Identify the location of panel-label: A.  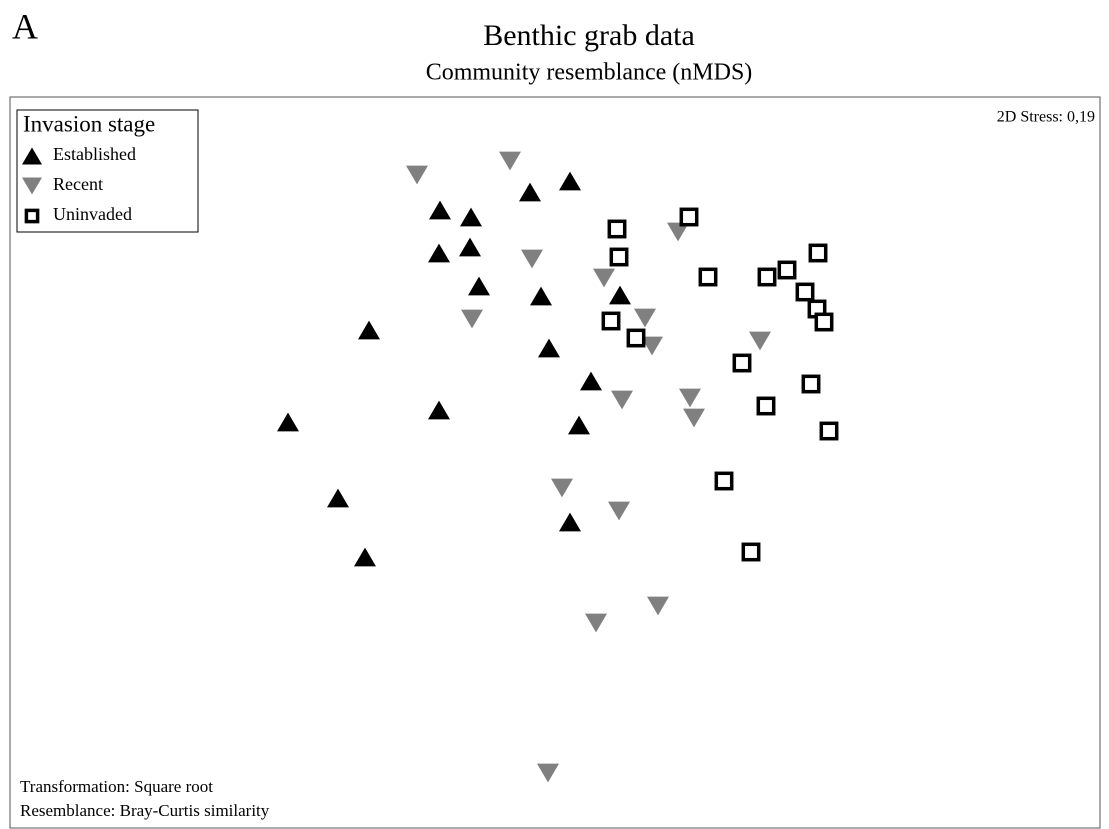
(25, 26).